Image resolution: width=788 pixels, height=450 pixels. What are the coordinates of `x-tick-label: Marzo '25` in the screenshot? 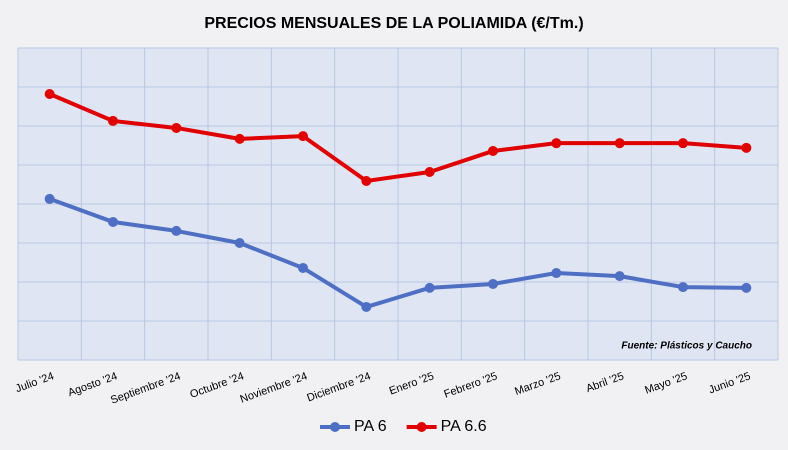 It's located at (537, 384).